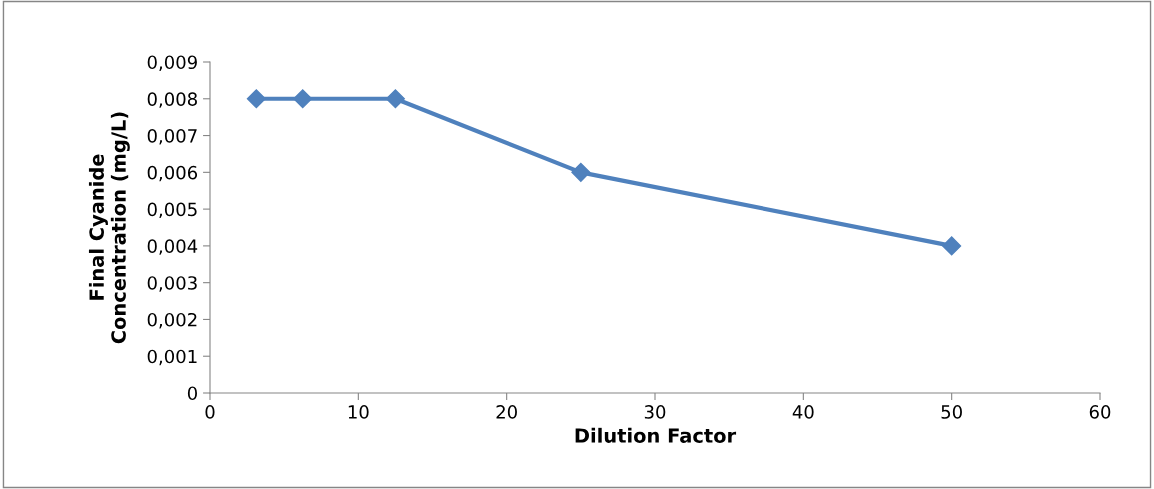 The height and width of the screenshot is (489, 1154). I want to click on y-axis-title: Final Cyanide Concentration (mg/L), so click(109, 228).